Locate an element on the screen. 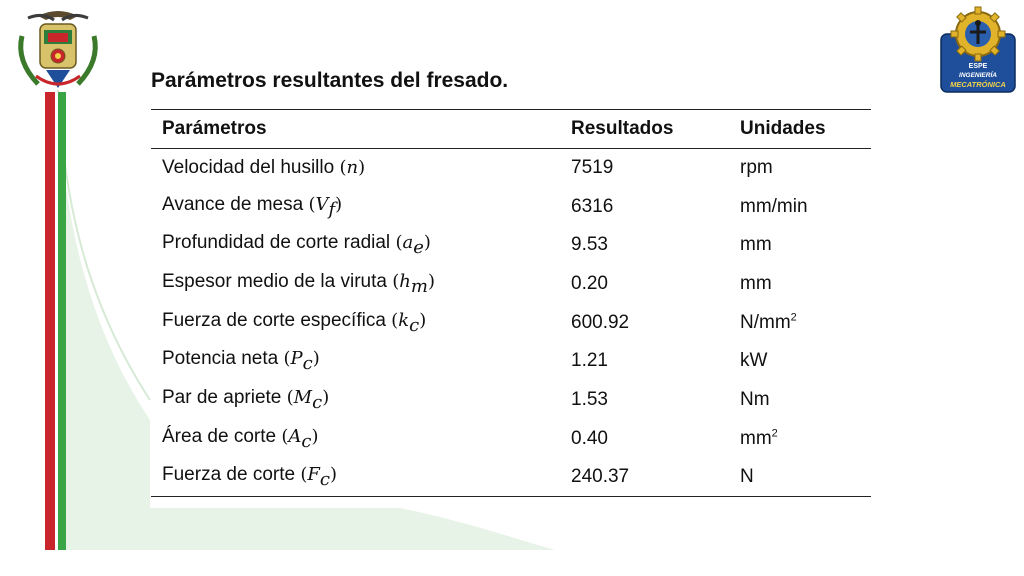  parameter-symbol: (Pc) is located at coordinates (301, 361).